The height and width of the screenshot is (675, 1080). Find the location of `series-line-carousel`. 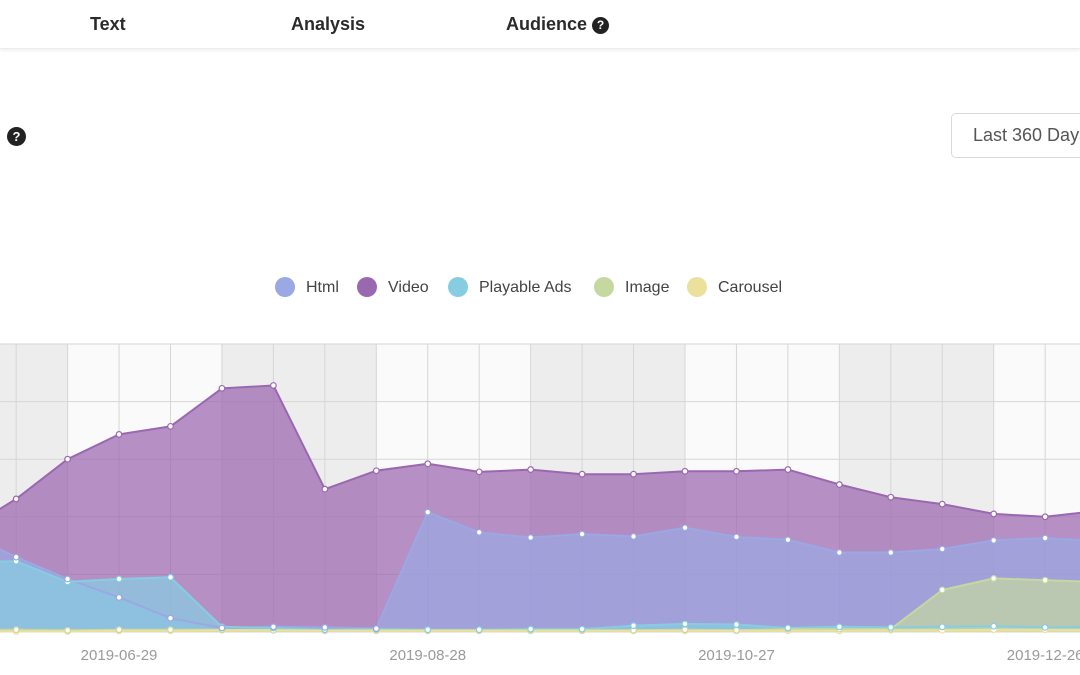

series-line-carousel is located at coordinates (540, 630).